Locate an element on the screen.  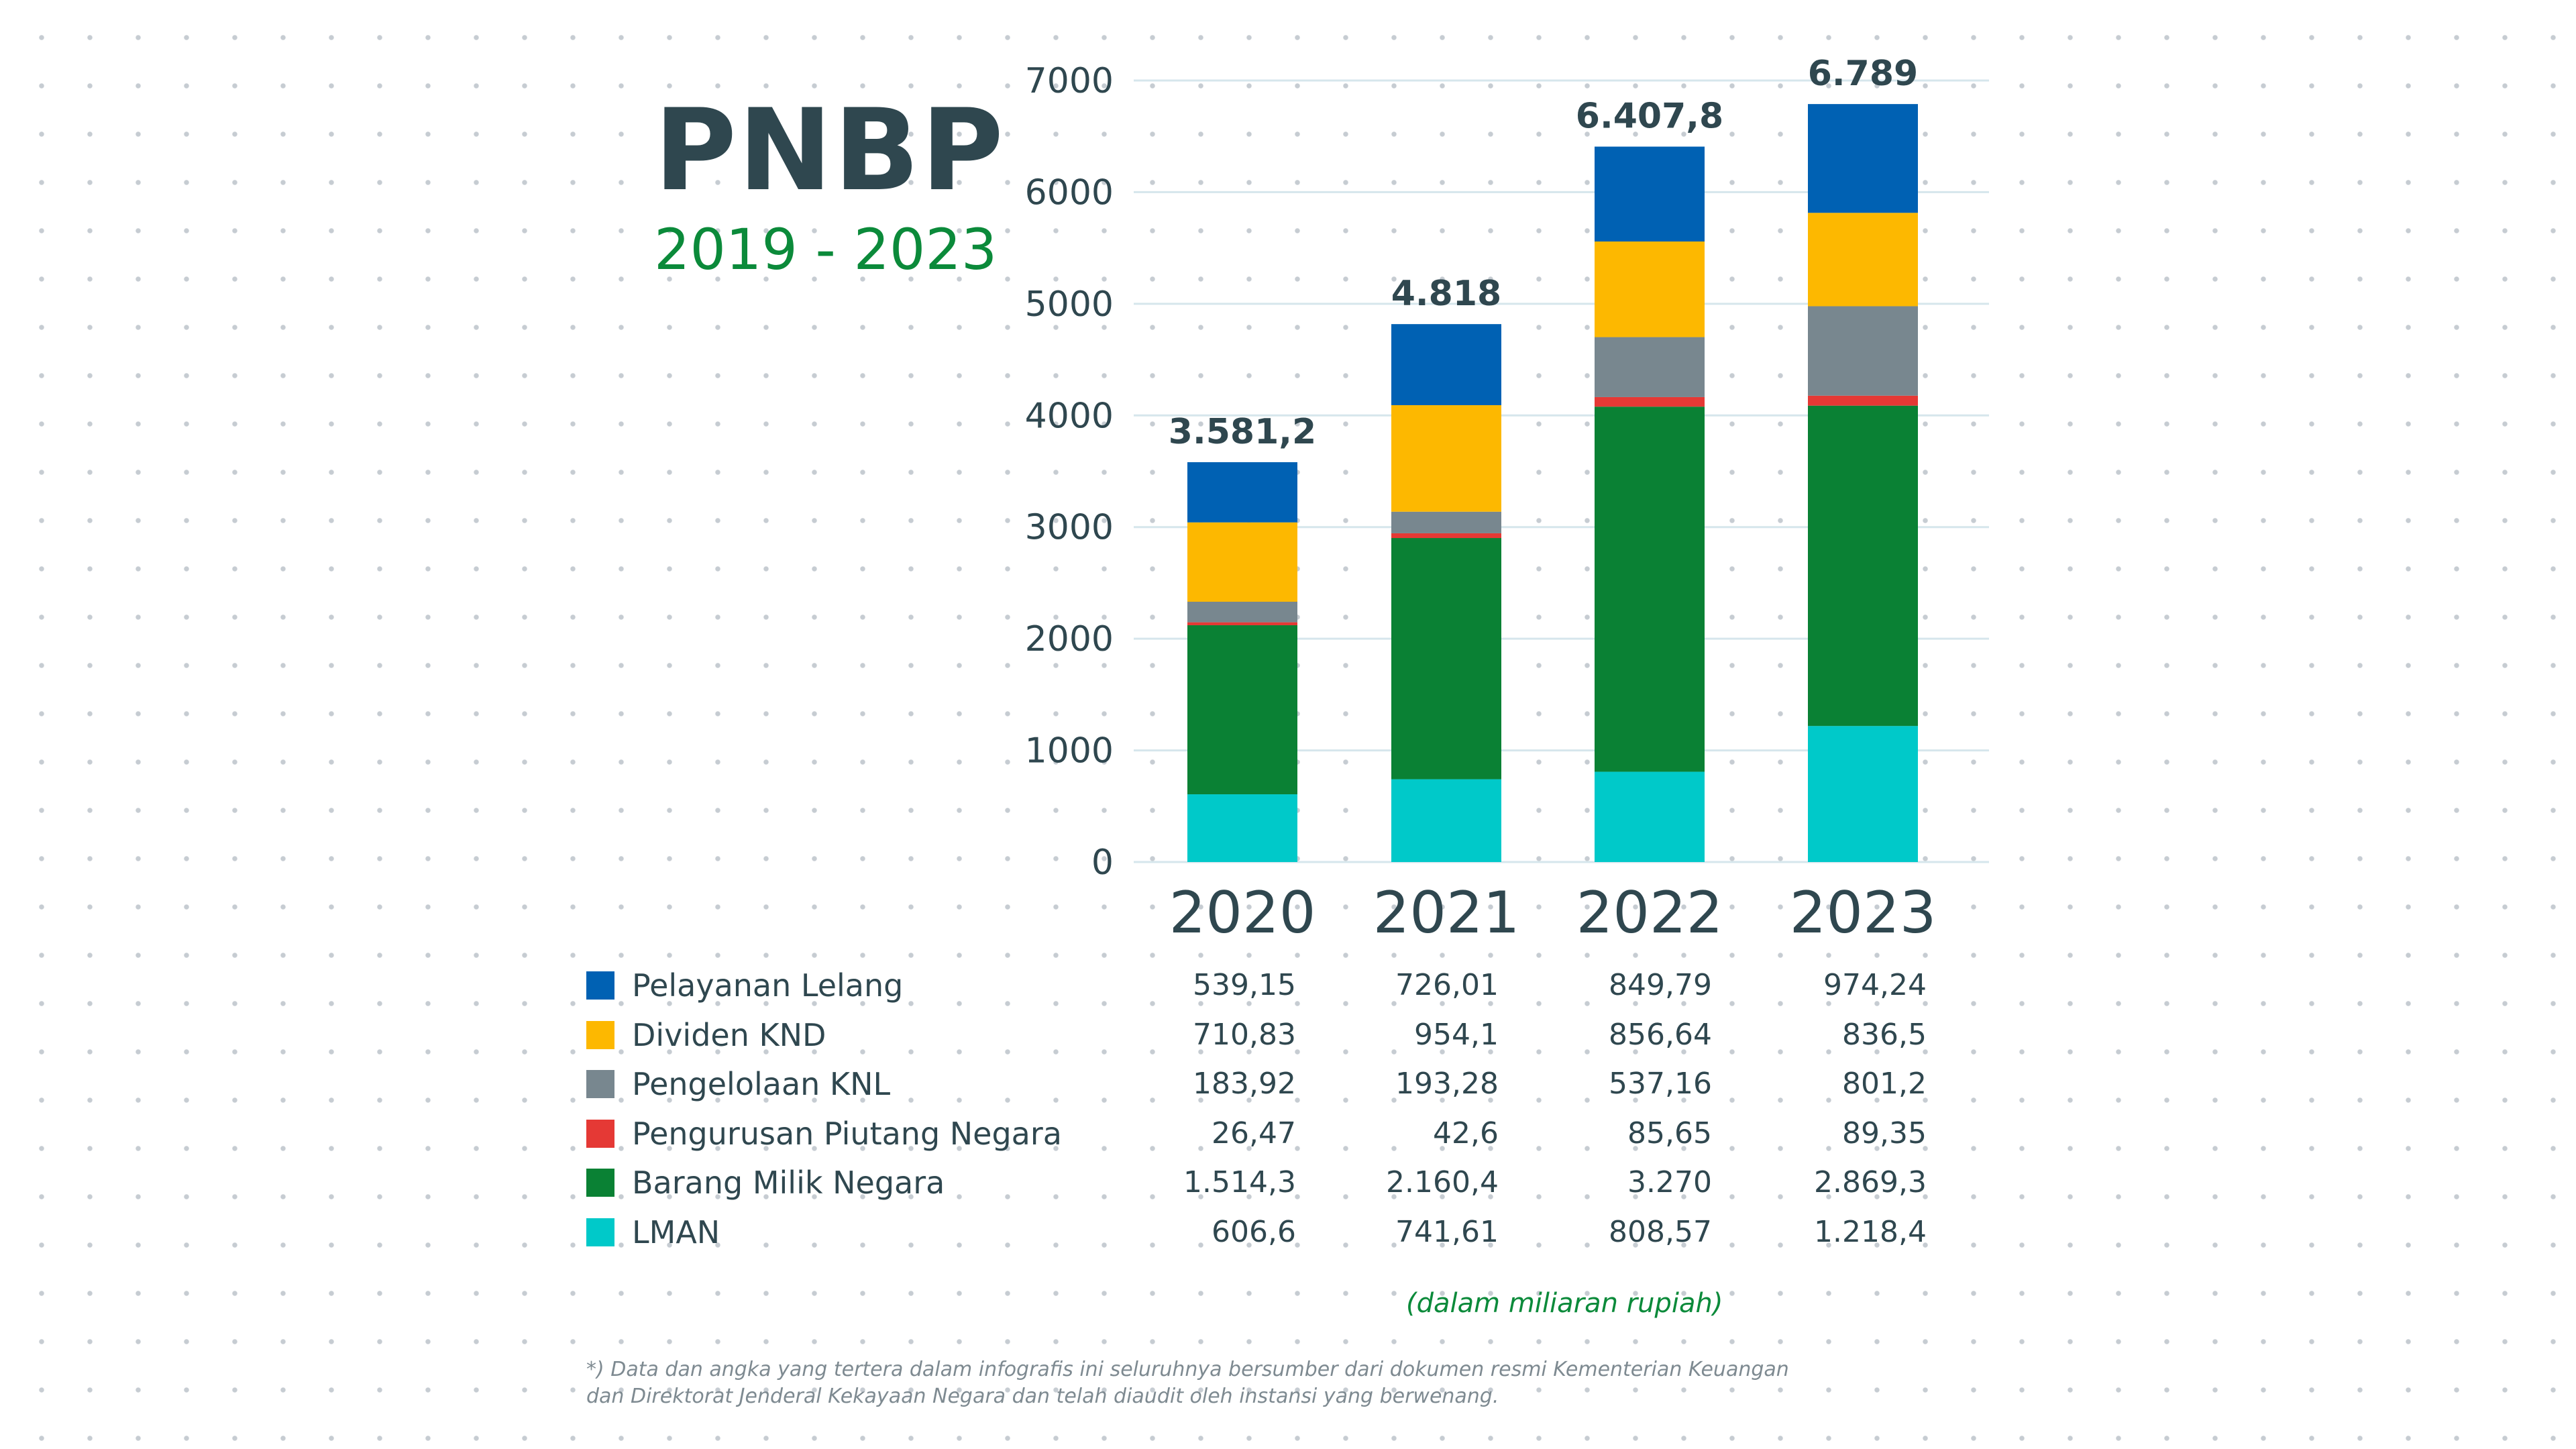
legend-value-2023: 89,35 is located at coordinates (1884, 1133).